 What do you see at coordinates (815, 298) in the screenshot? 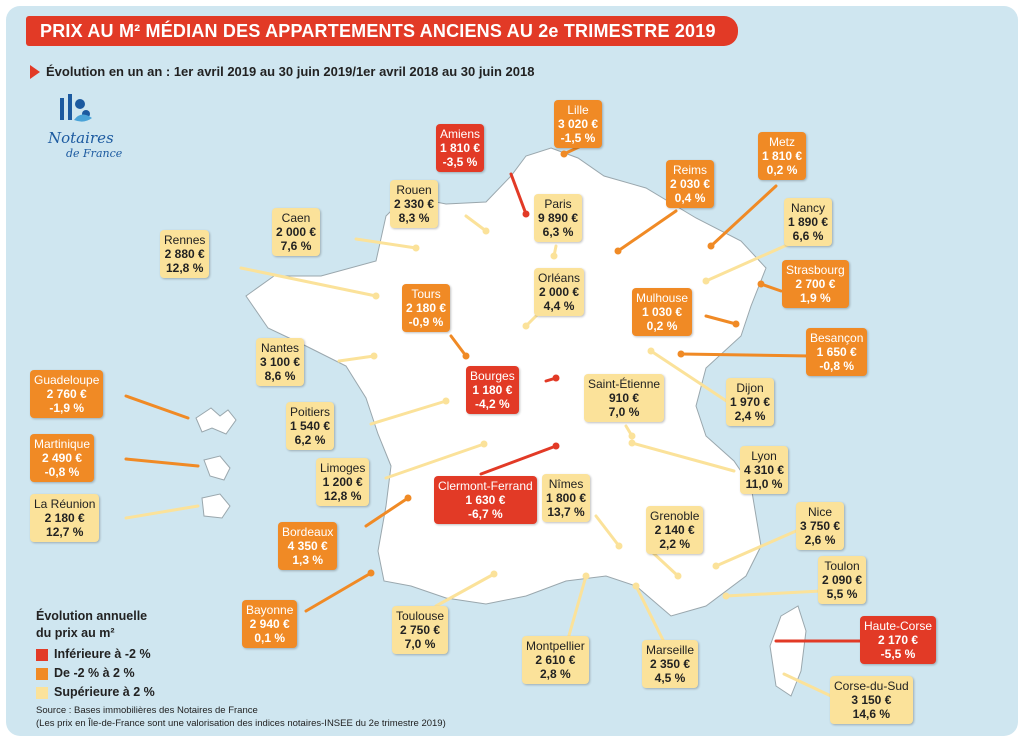
I see `city-change: 1,9 %` at bounding box center [815, 298].